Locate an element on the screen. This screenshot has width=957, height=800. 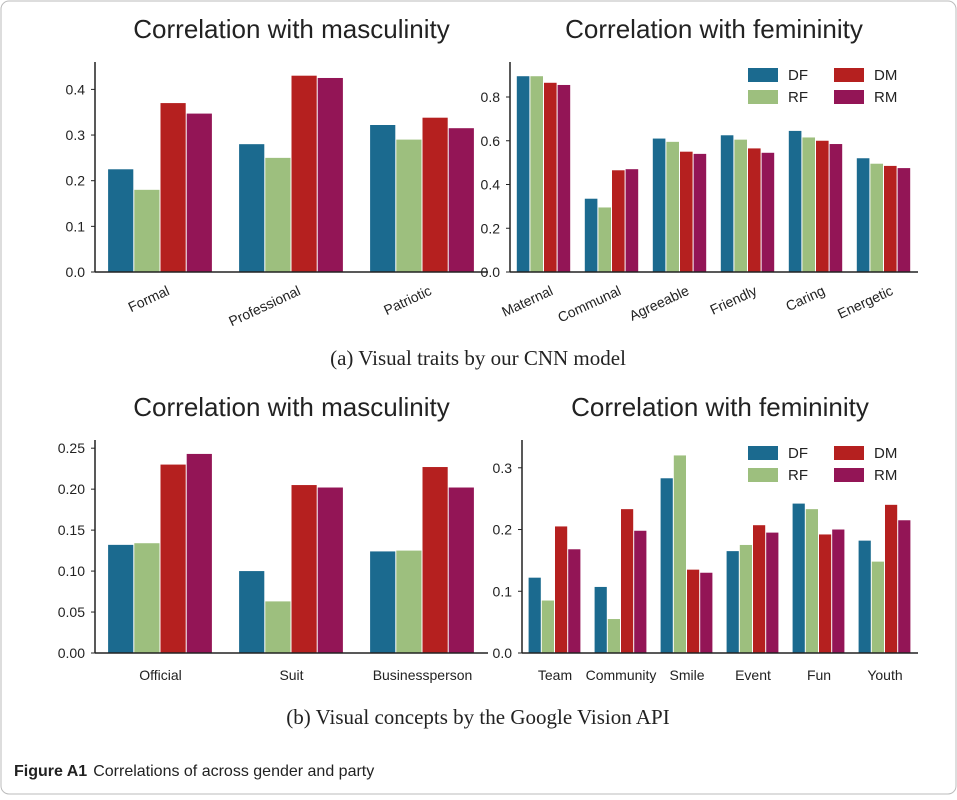
y-tick-label: 0.10 is located at coordinates (71, 571).